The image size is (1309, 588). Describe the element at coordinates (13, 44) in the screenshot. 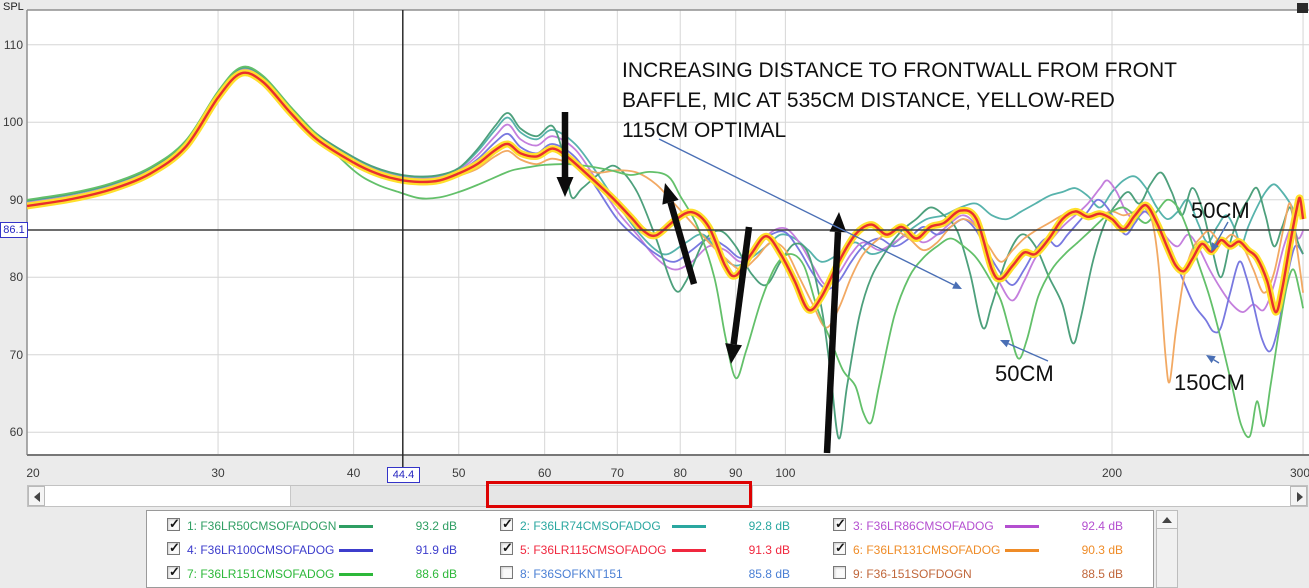

I see `y-tick-label-110: 110` at that location.